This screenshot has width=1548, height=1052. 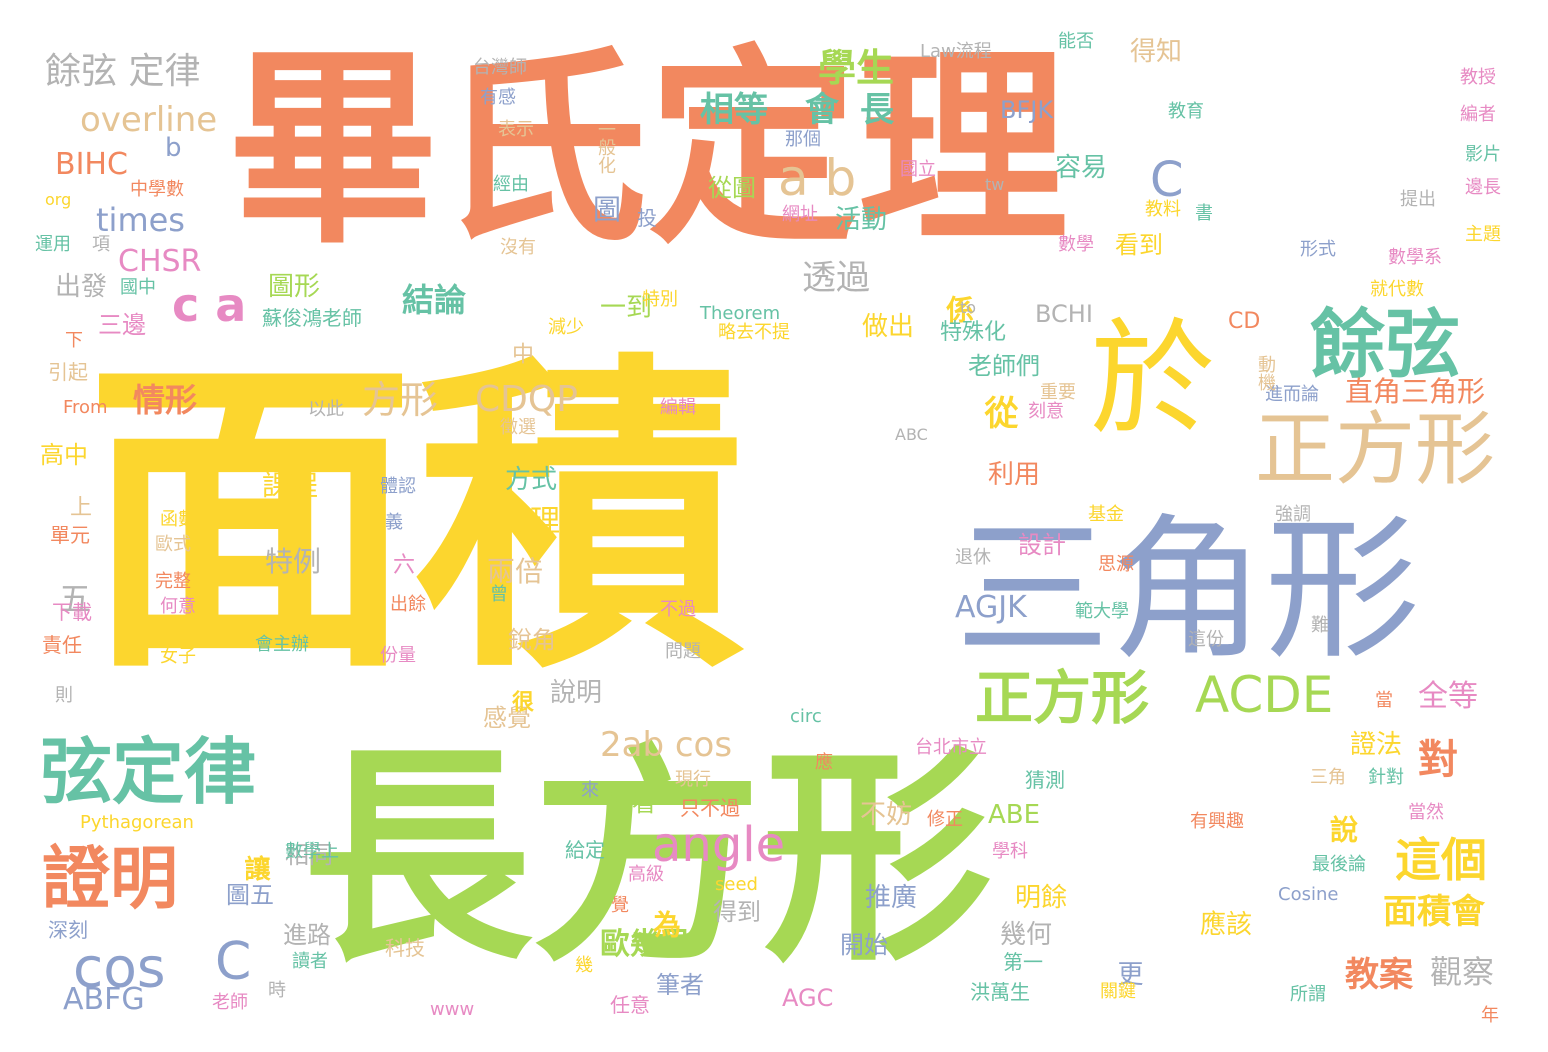 I want to click on cloud-word-189: 函數, so click(x=178, y=519).